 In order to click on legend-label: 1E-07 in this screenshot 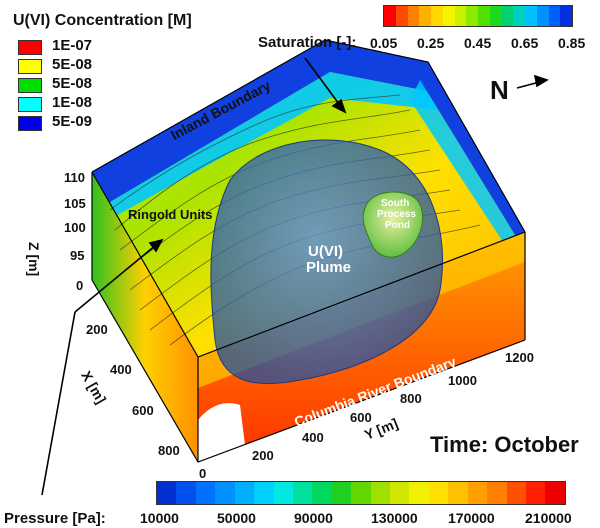, I will do `click(72, 45)`.